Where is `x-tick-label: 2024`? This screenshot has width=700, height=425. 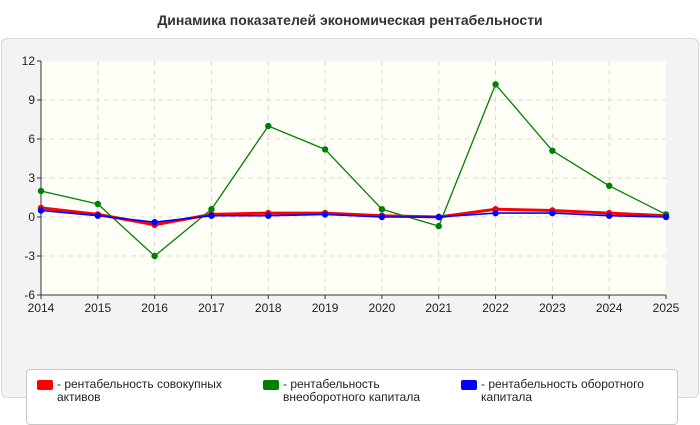 x-tick-label: 2024 is located at coordinates (609, 308).